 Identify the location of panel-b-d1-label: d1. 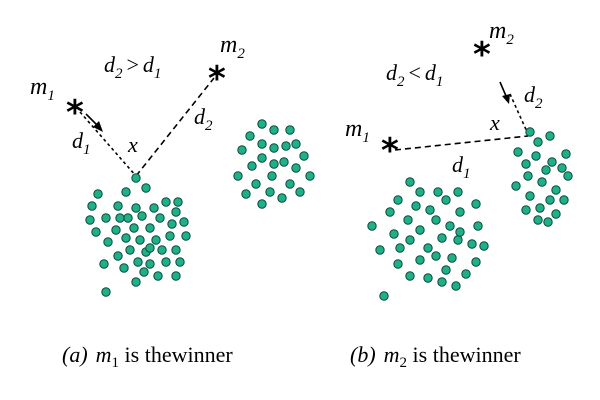
(461, 167).